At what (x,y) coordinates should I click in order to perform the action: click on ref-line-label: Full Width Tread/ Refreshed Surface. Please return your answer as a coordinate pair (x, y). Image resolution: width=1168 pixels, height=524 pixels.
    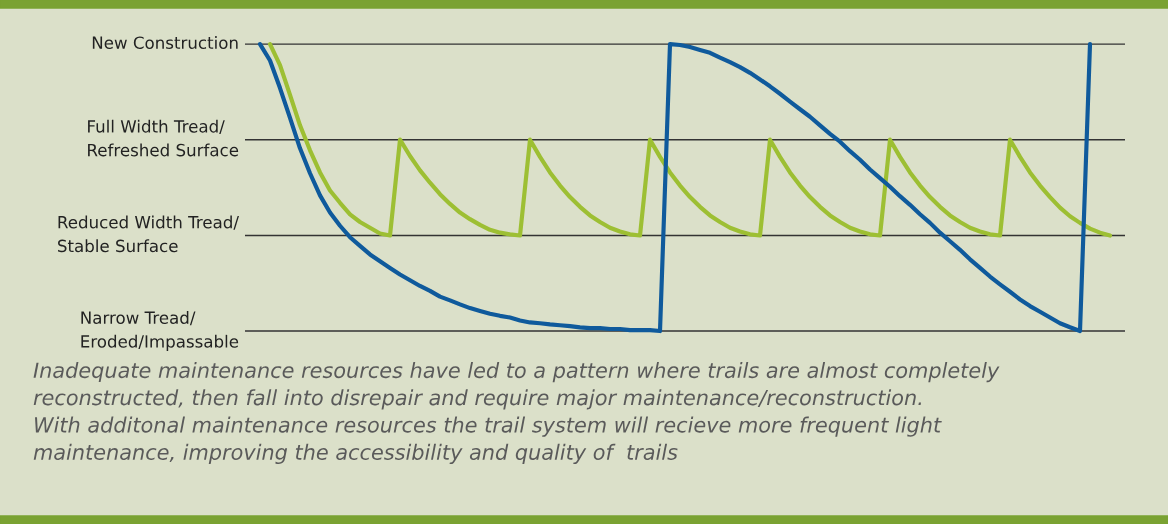
    Looking at the image, I should click on (163, 138).